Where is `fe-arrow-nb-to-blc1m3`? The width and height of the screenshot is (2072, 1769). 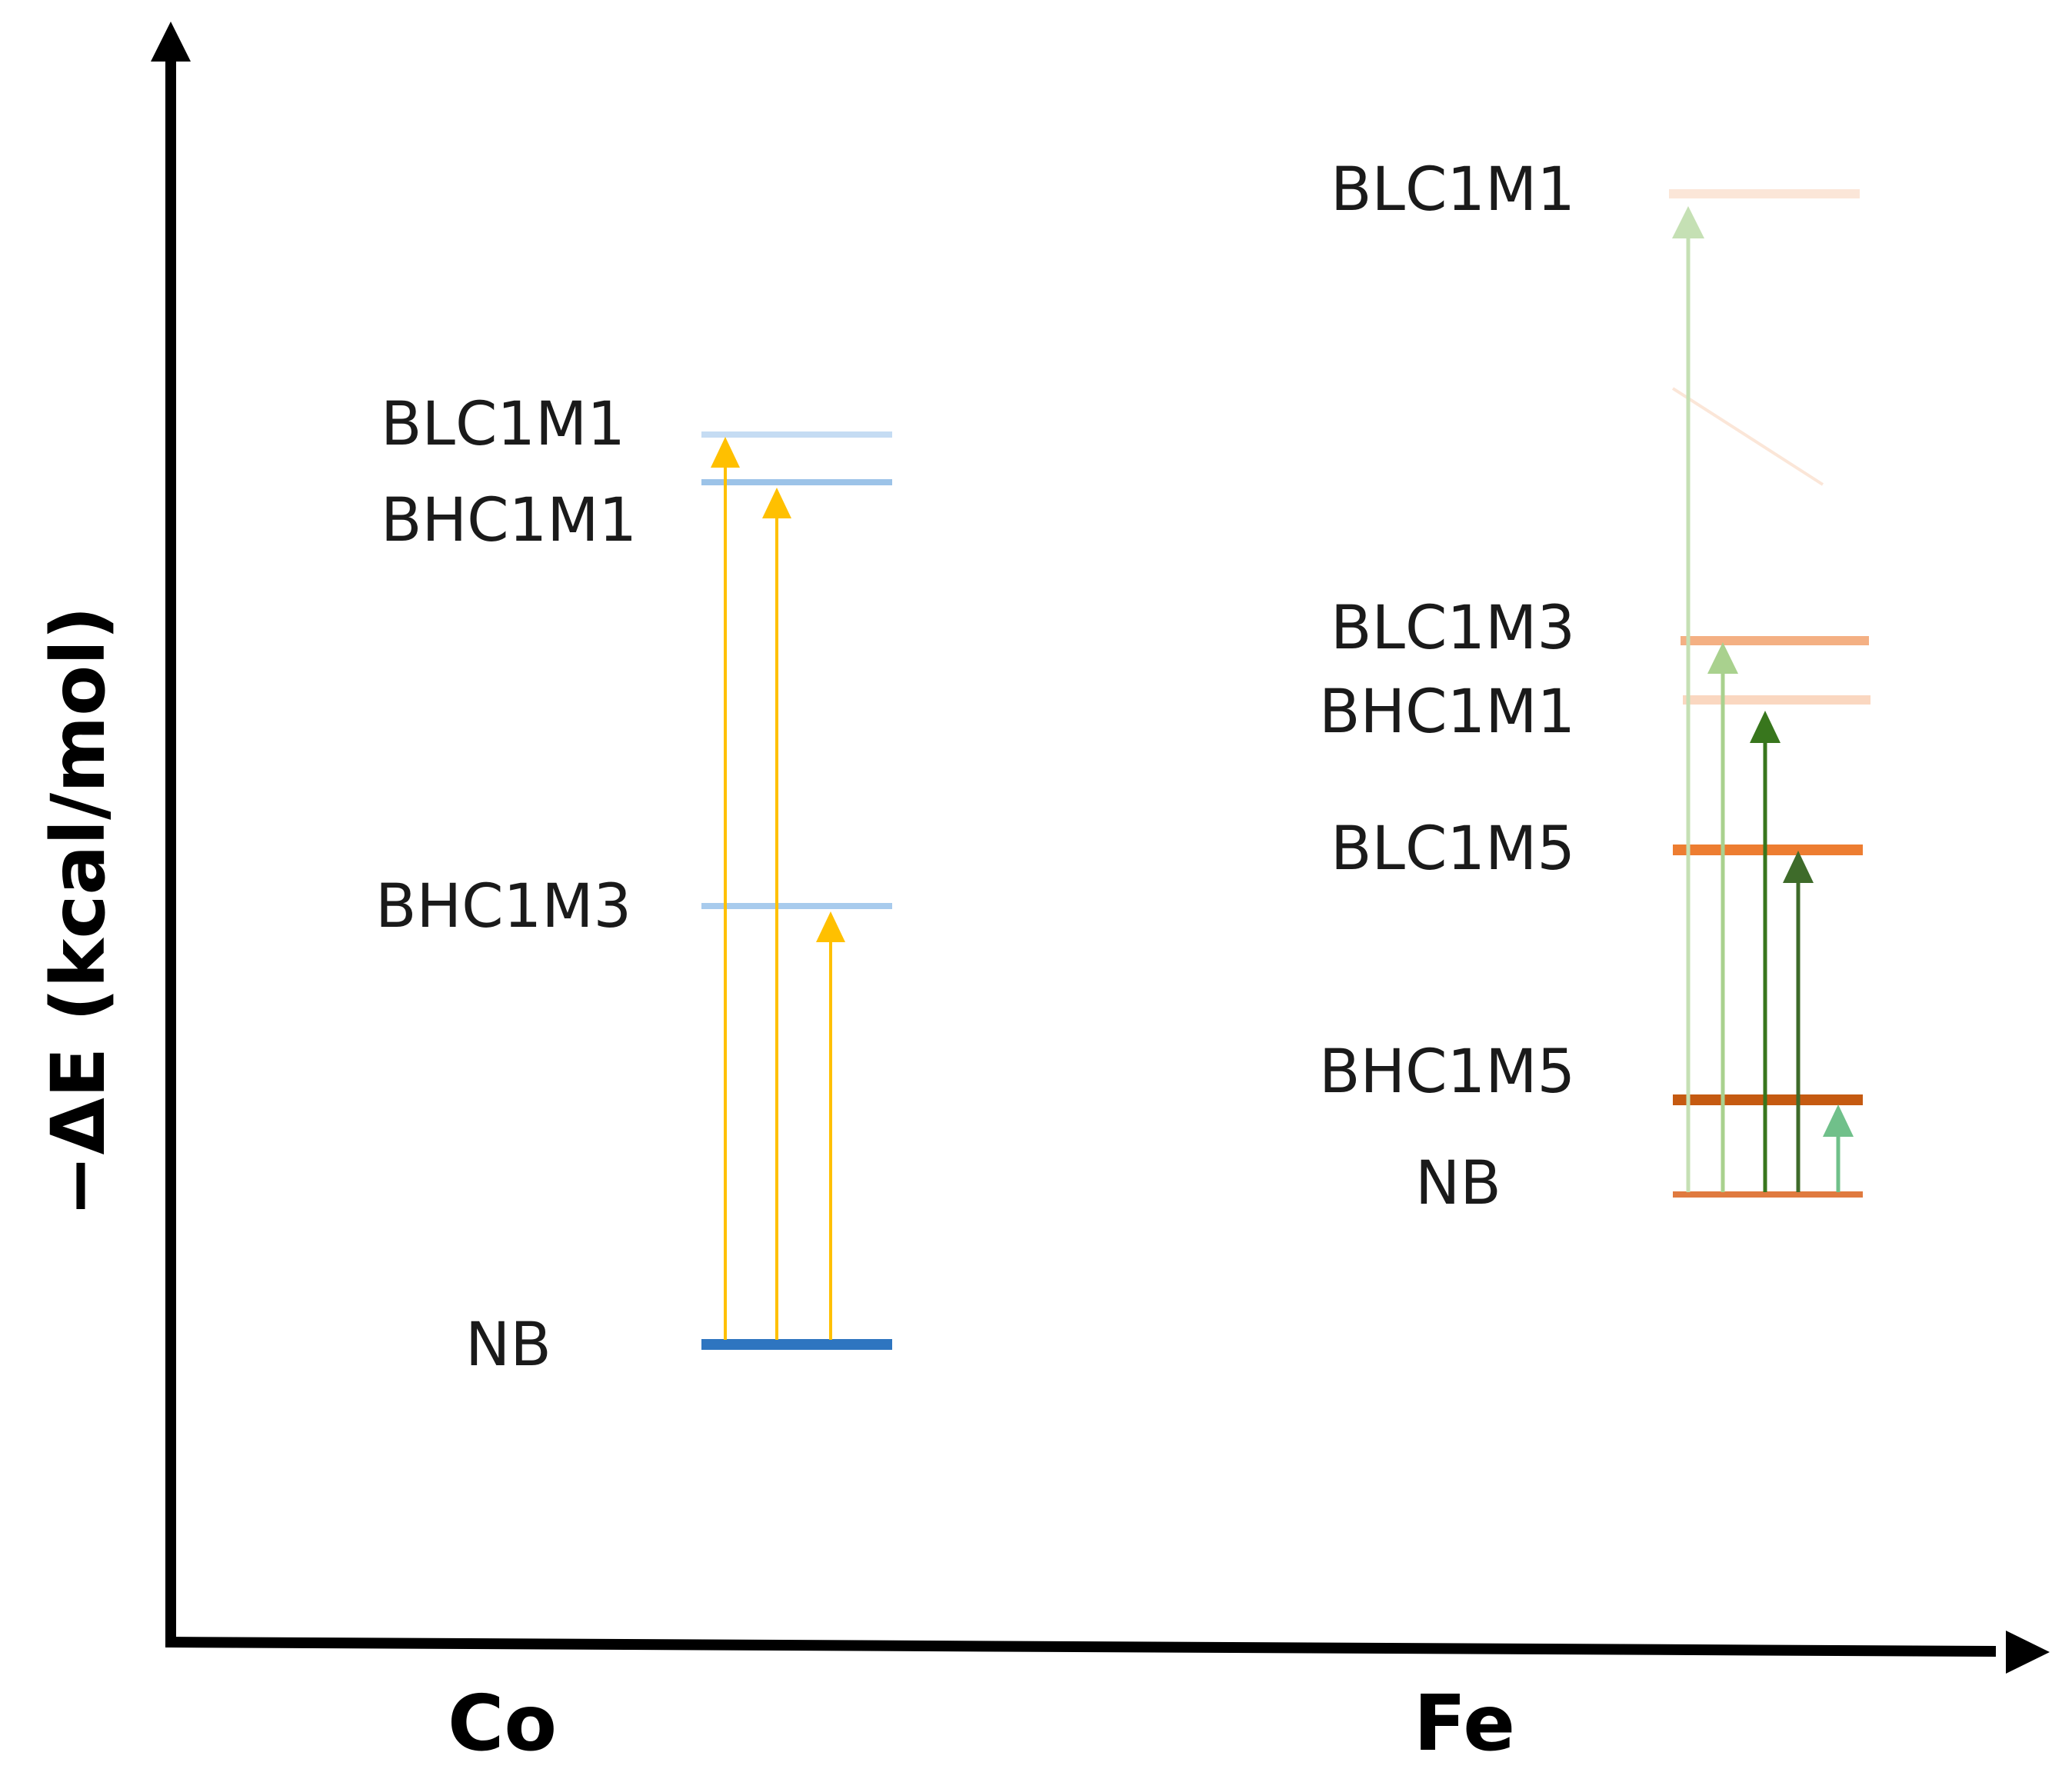 fe-arrow-nb-to-blc1m3 is located at coordinates (1722, 917).